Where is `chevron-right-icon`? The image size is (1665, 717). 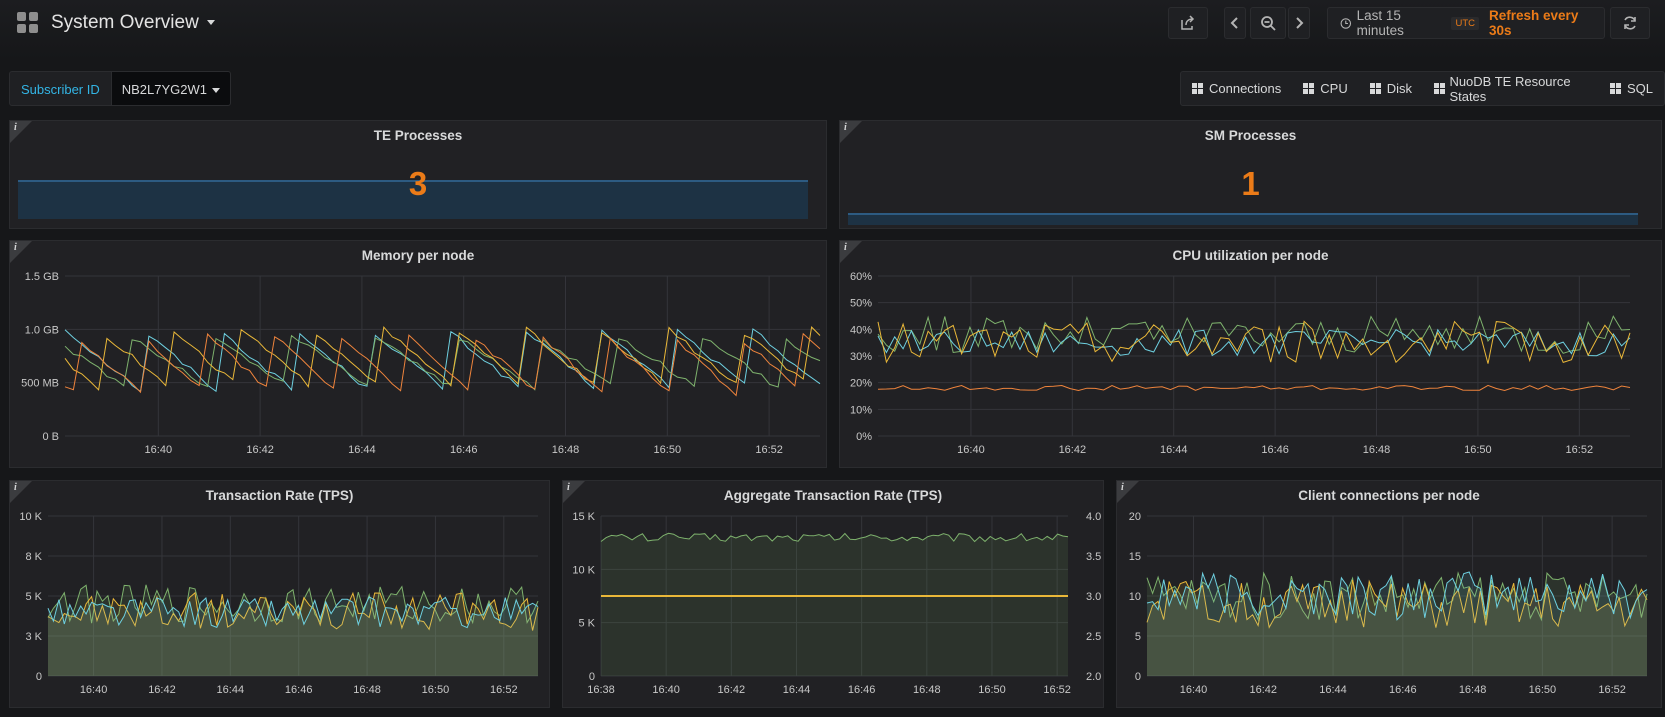
chevron-right-icon is located at coordinates (1300, 23).